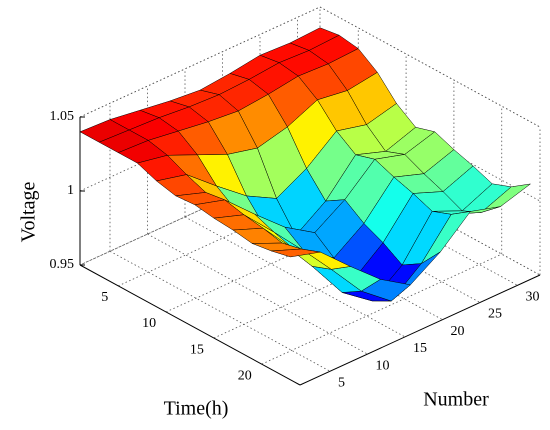  Describe the element at coordinates (197, 349) in the screenshot. I see `x-tick-label: 15` at that location.